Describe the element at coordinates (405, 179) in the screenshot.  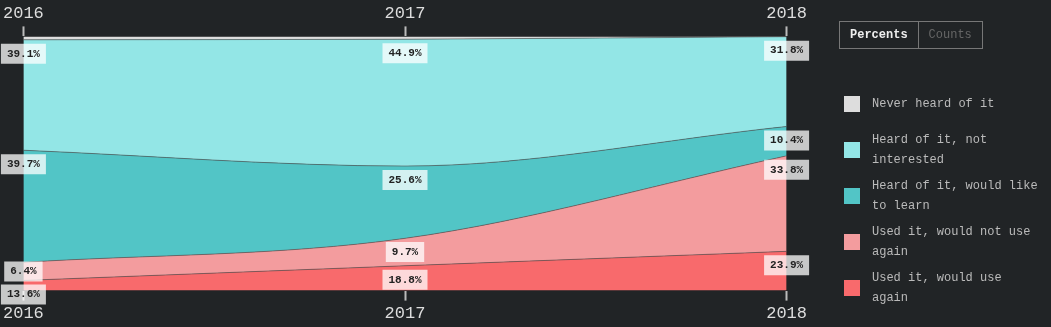
I see `data-label: 25.6%` at that location.